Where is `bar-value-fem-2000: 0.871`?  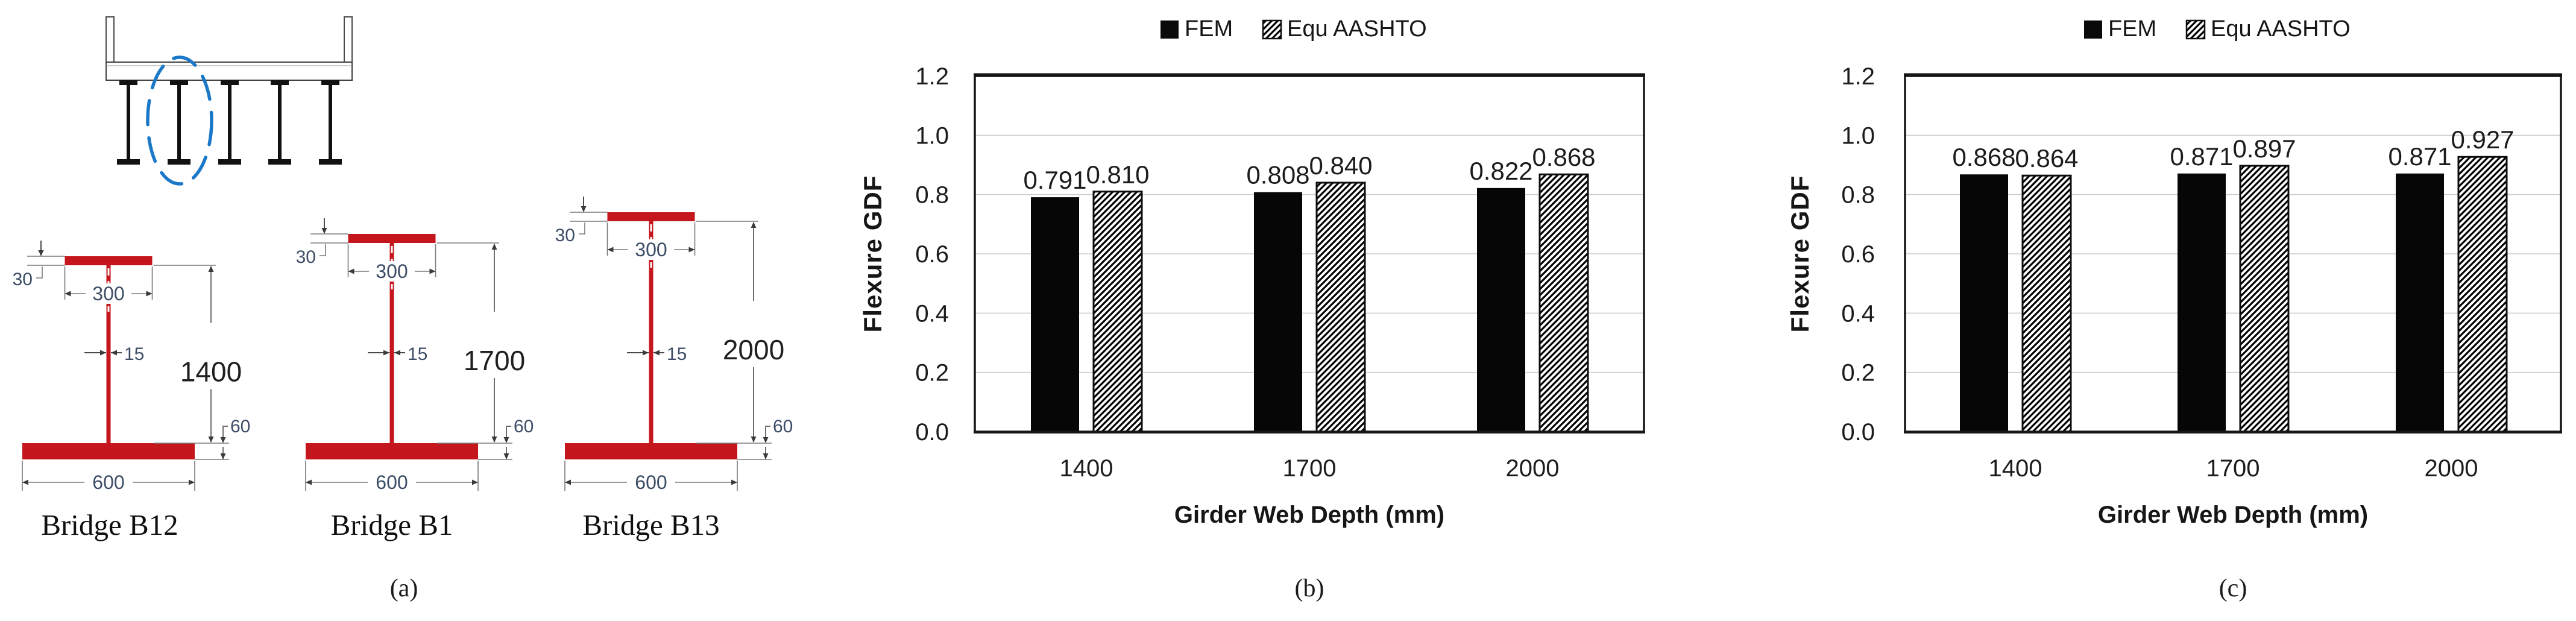 bar-value-fem-2000: 0.871 is located at coordinates (2419, 156).